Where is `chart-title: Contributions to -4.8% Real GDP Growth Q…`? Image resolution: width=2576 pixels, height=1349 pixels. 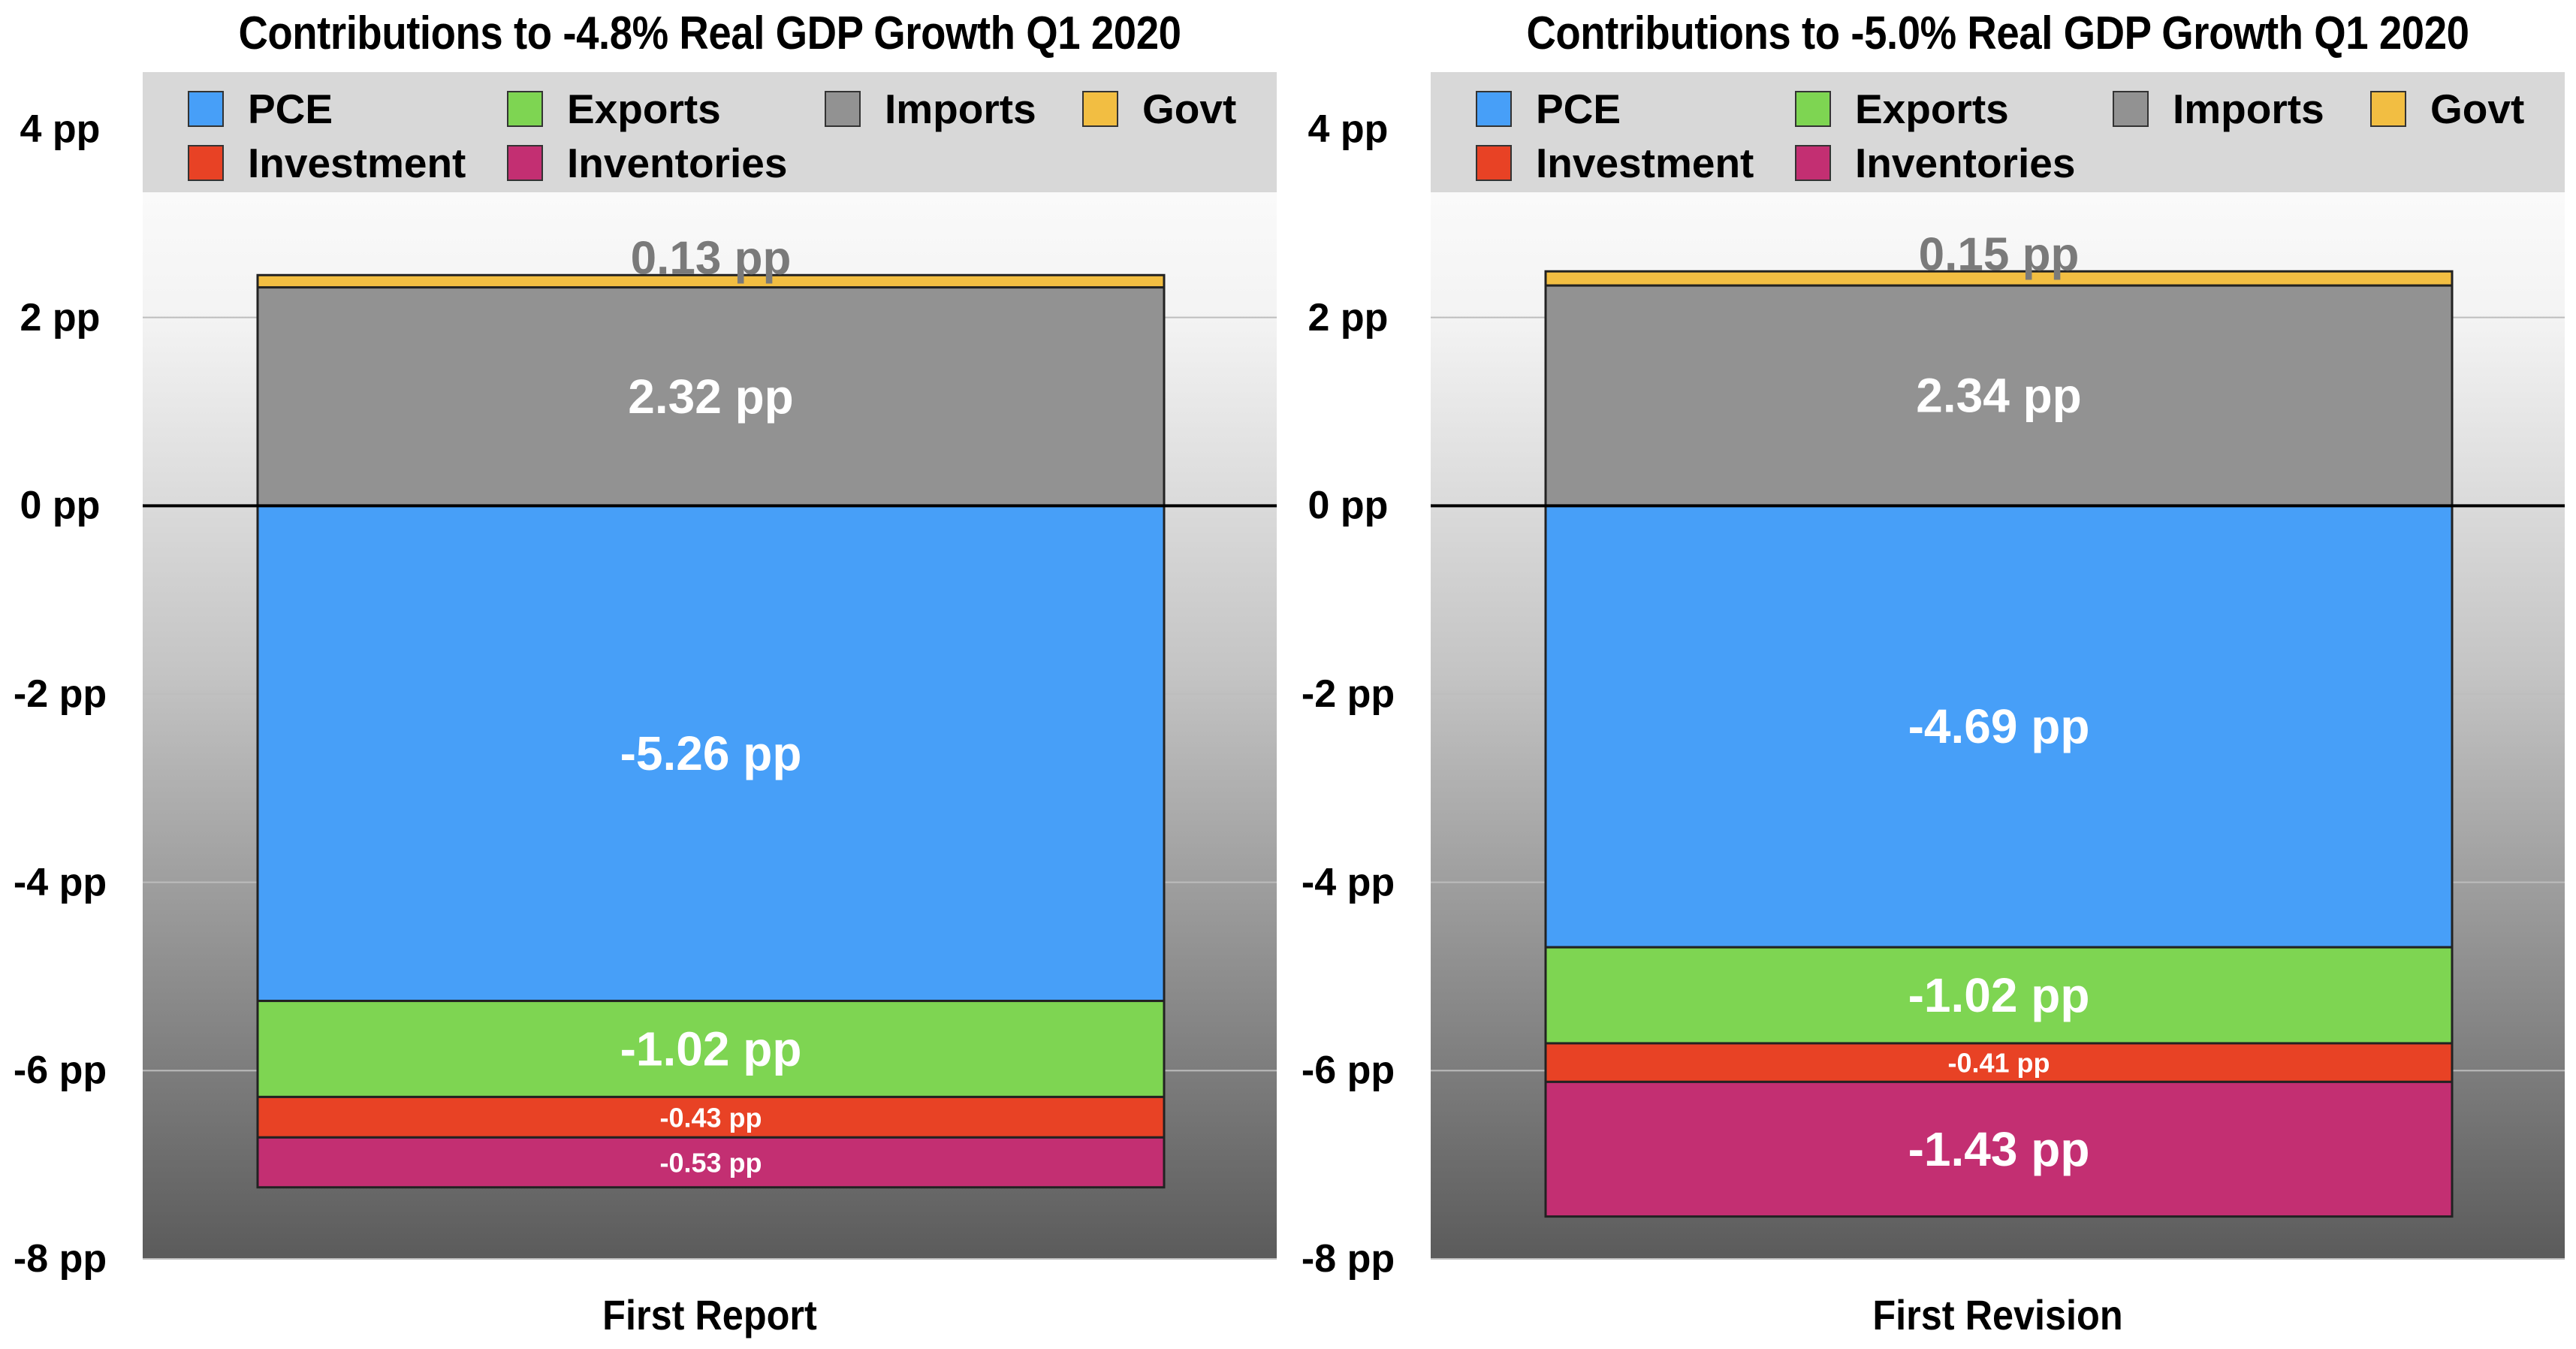
chart-title: Contributions to -4.8% Real GDP Growth Q… is located at coordinates (709, 33).